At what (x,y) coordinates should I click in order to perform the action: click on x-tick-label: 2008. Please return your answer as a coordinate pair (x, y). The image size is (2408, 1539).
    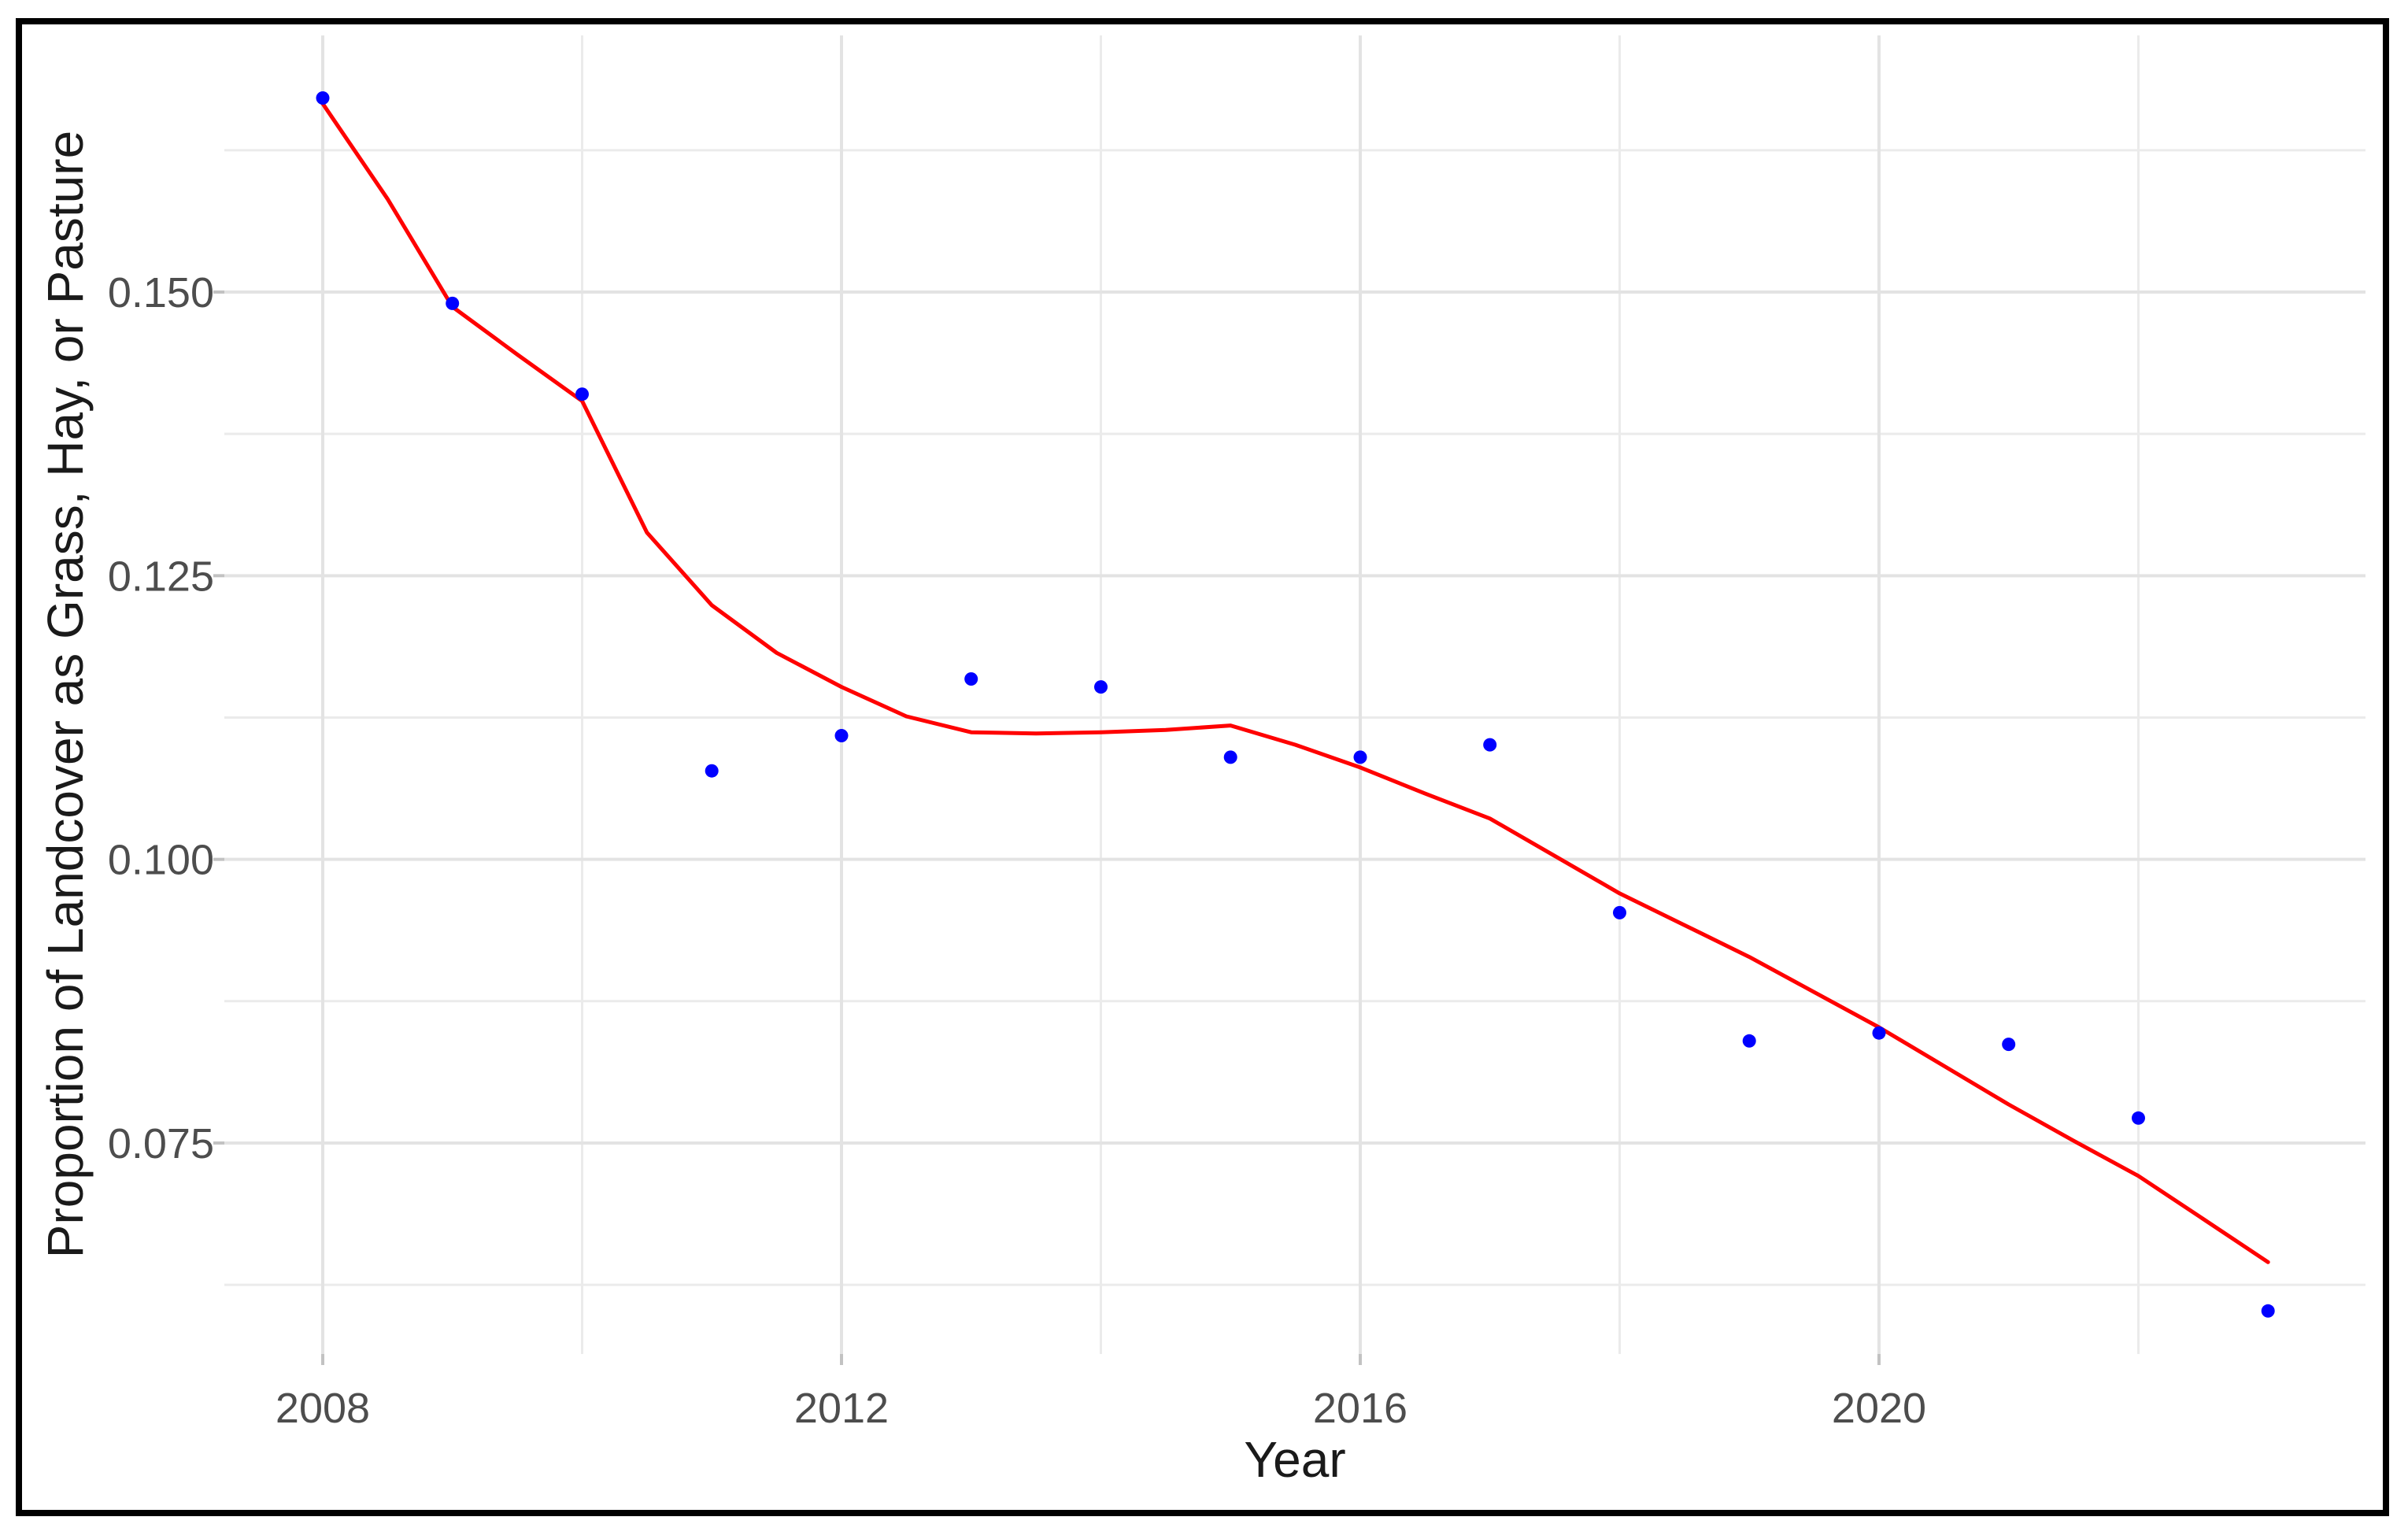
    Looking at the image, I should click on (323, 1408).